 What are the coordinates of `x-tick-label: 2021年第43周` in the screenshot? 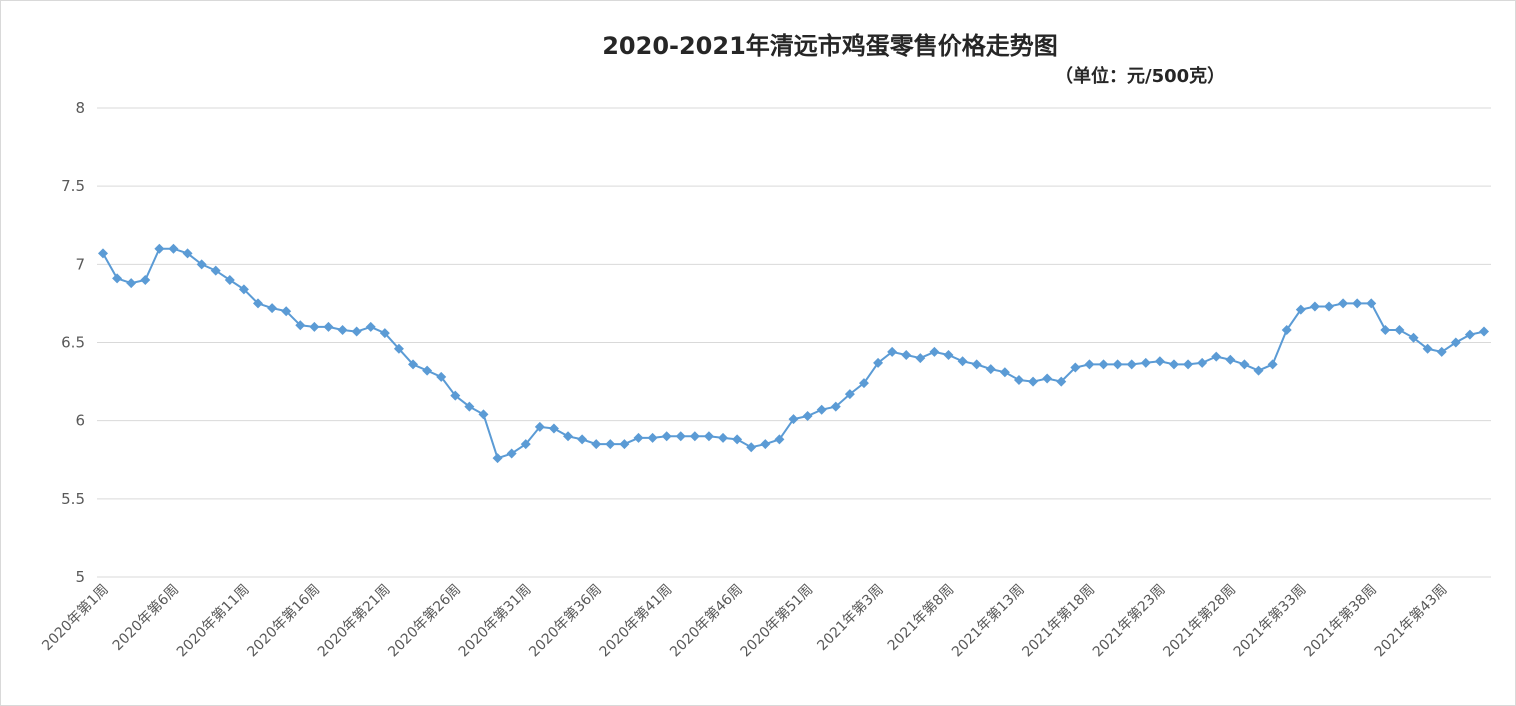 It's located at (1411, 621).